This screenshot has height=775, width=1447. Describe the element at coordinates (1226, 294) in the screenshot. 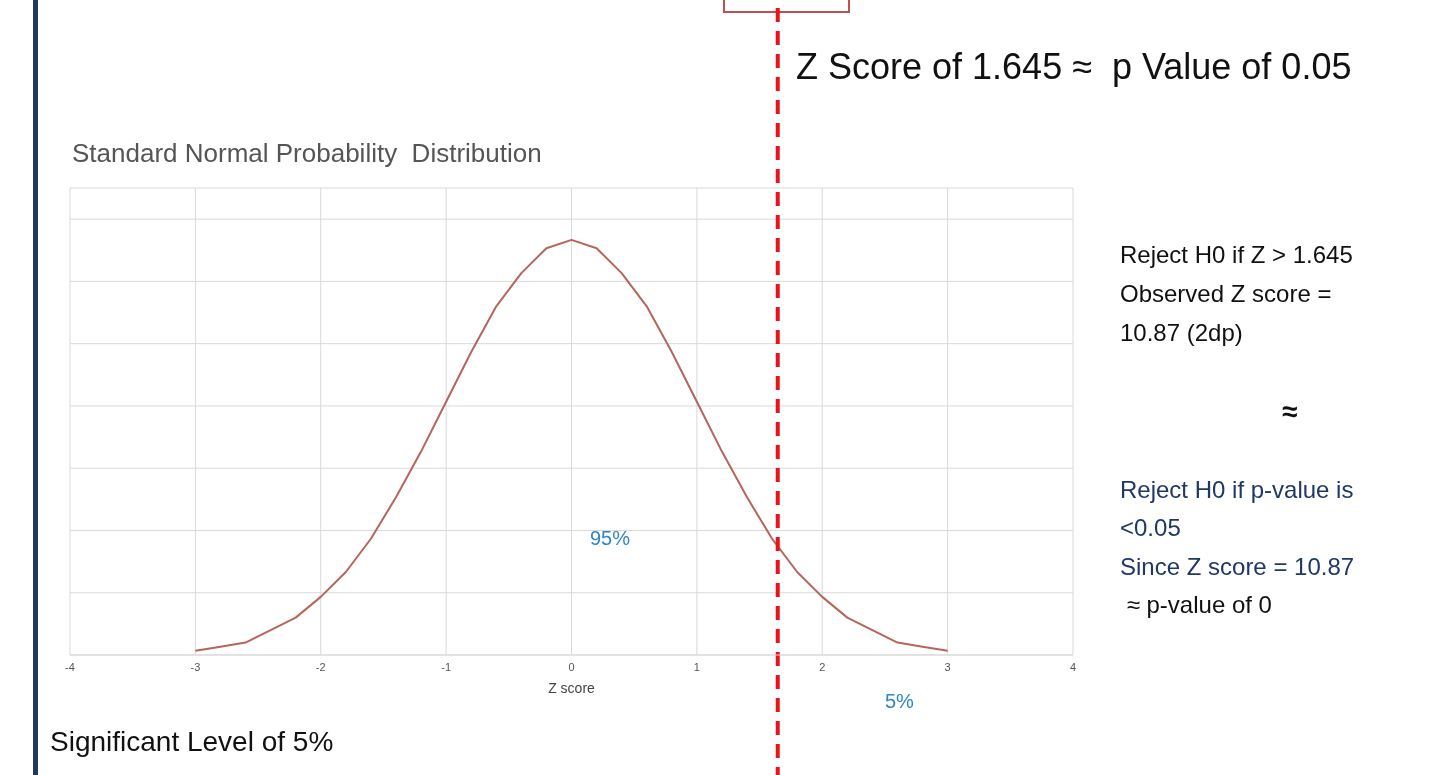

I see `text: Observed Z score =` at that location.